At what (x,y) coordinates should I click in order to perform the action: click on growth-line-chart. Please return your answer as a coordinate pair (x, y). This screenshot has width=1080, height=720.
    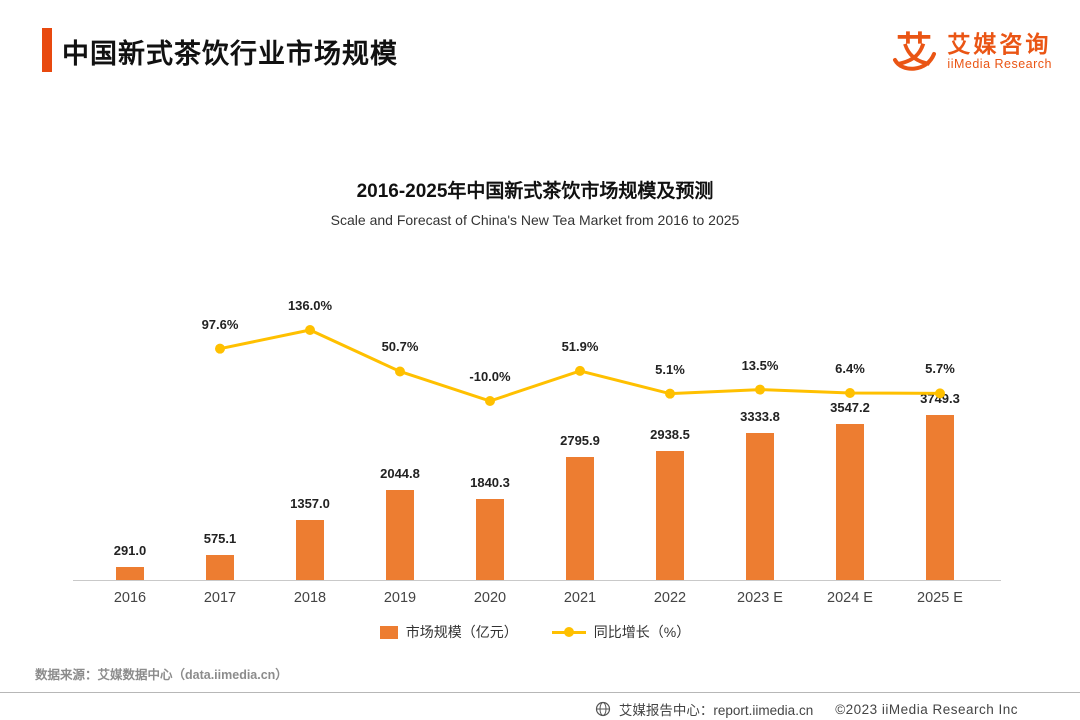
    Looking at the image, I should click on (580, 365).